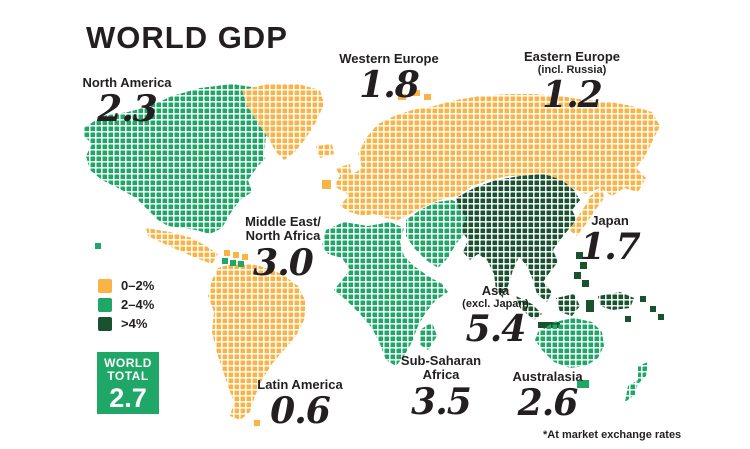  What do you see at coordinates (127, 109) in the screenshot?
I see `region-value: 2.3` at bounding box center [127, 109].